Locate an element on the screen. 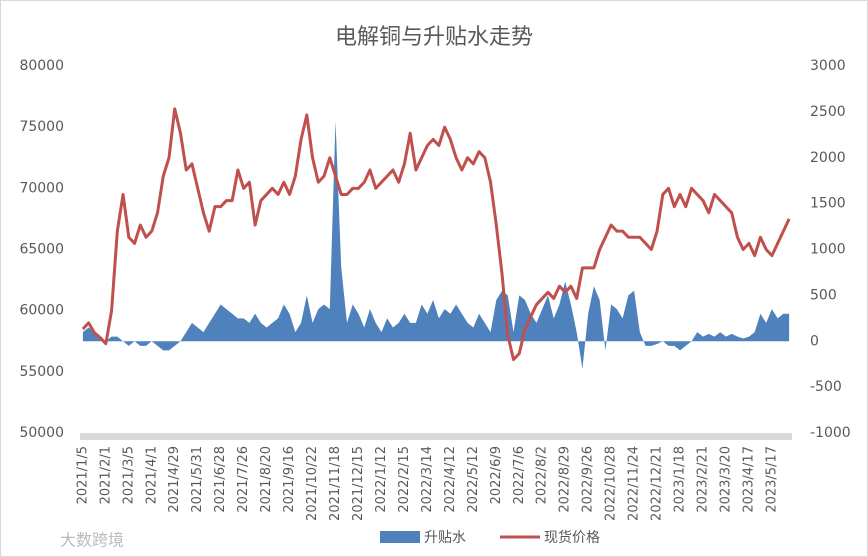  x-axis-strip is located at coordinates (436, 436).